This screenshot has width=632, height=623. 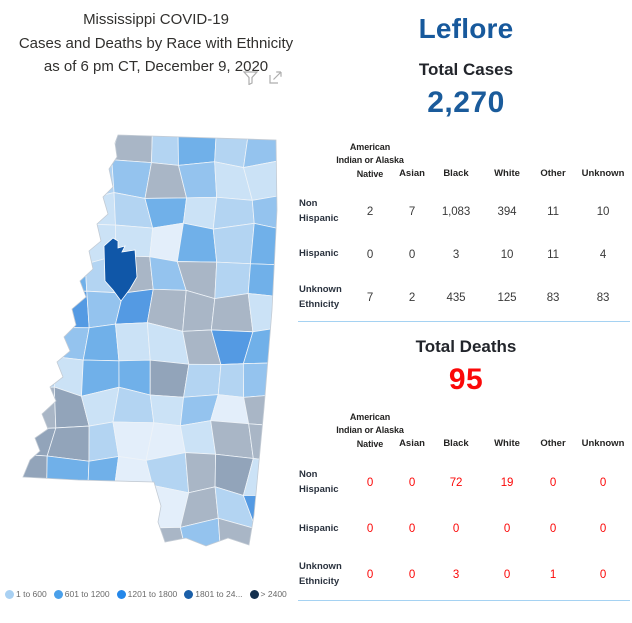 I want to click on legend-dot-icon, so click(x=121, y=594).